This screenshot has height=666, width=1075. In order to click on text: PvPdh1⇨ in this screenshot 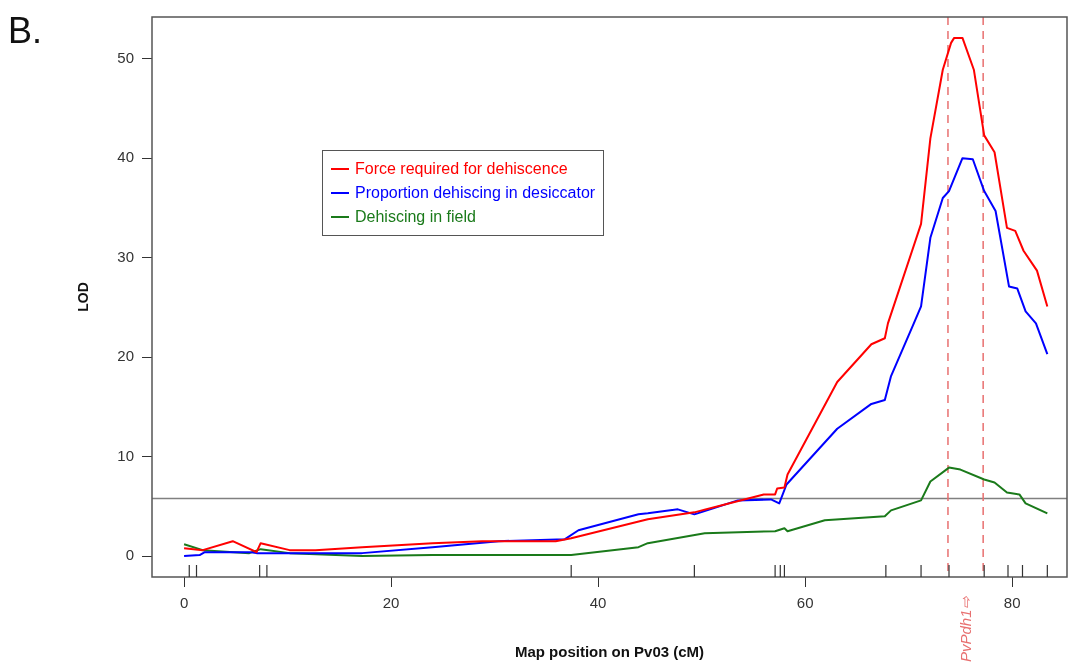, I will do `click(965, 628)`.